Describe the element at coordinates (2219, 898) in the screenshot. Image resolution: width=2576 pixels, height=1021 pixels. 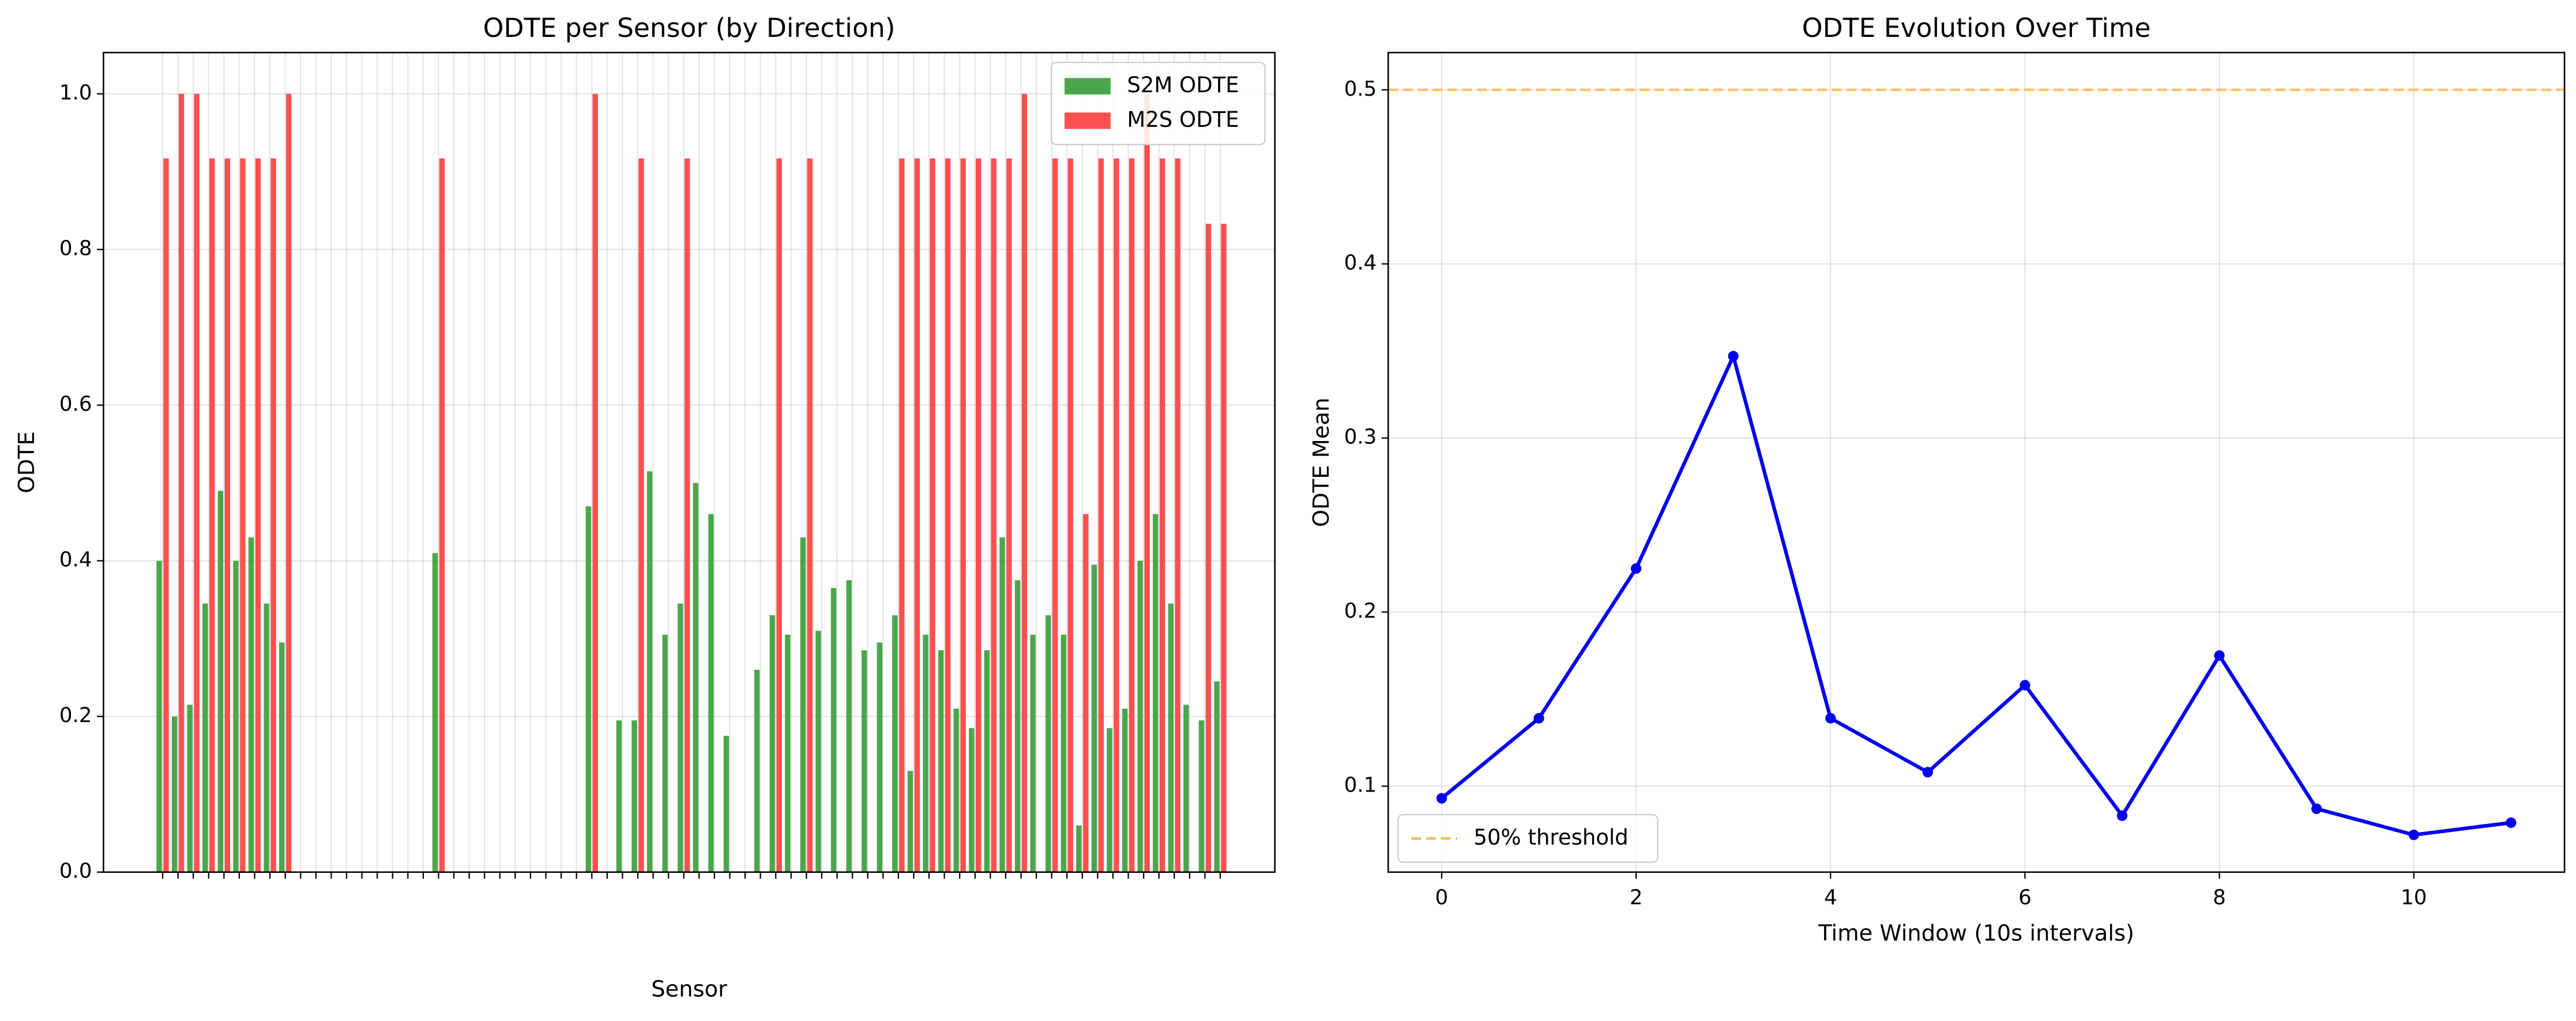
I see `x-tick-label: 8` at that location.